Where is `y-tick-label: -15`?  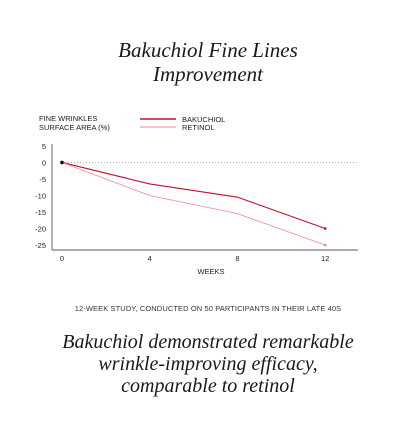 y-tick-label: -15 is located at coordinates (40, 212).